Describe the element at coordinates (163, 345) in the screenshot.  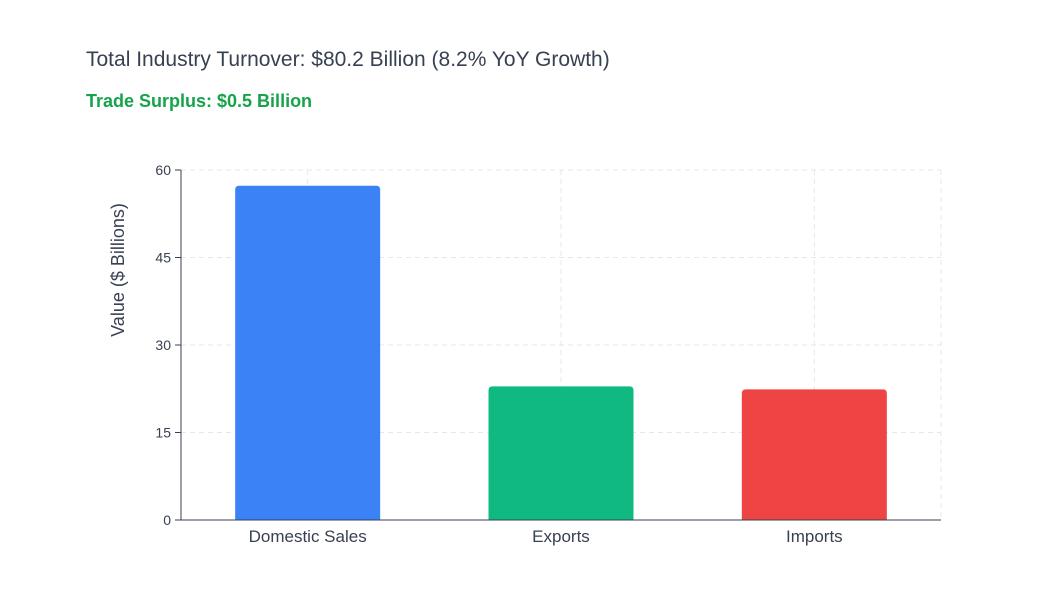
I see `y-tick-label: 30` at that location.